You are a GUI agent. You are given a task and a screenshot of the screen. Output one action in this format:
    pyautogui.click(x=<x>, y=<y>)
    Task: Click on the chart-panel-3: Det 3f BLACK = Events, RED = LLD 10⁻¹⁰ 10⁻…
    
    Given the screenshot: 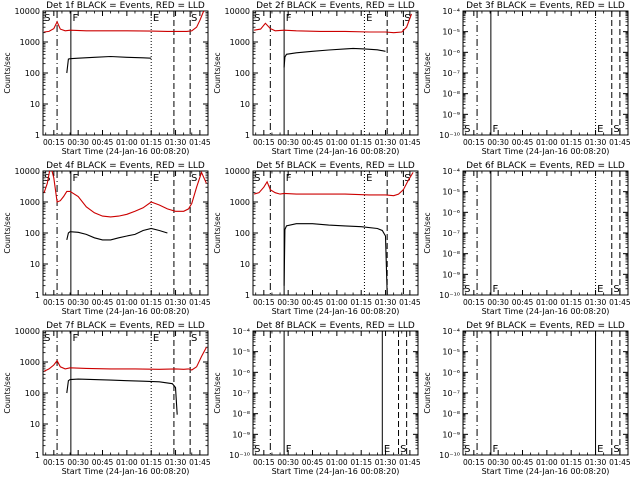 What is the action you would take?
    pyautogui.click(x=527, y=78)
    